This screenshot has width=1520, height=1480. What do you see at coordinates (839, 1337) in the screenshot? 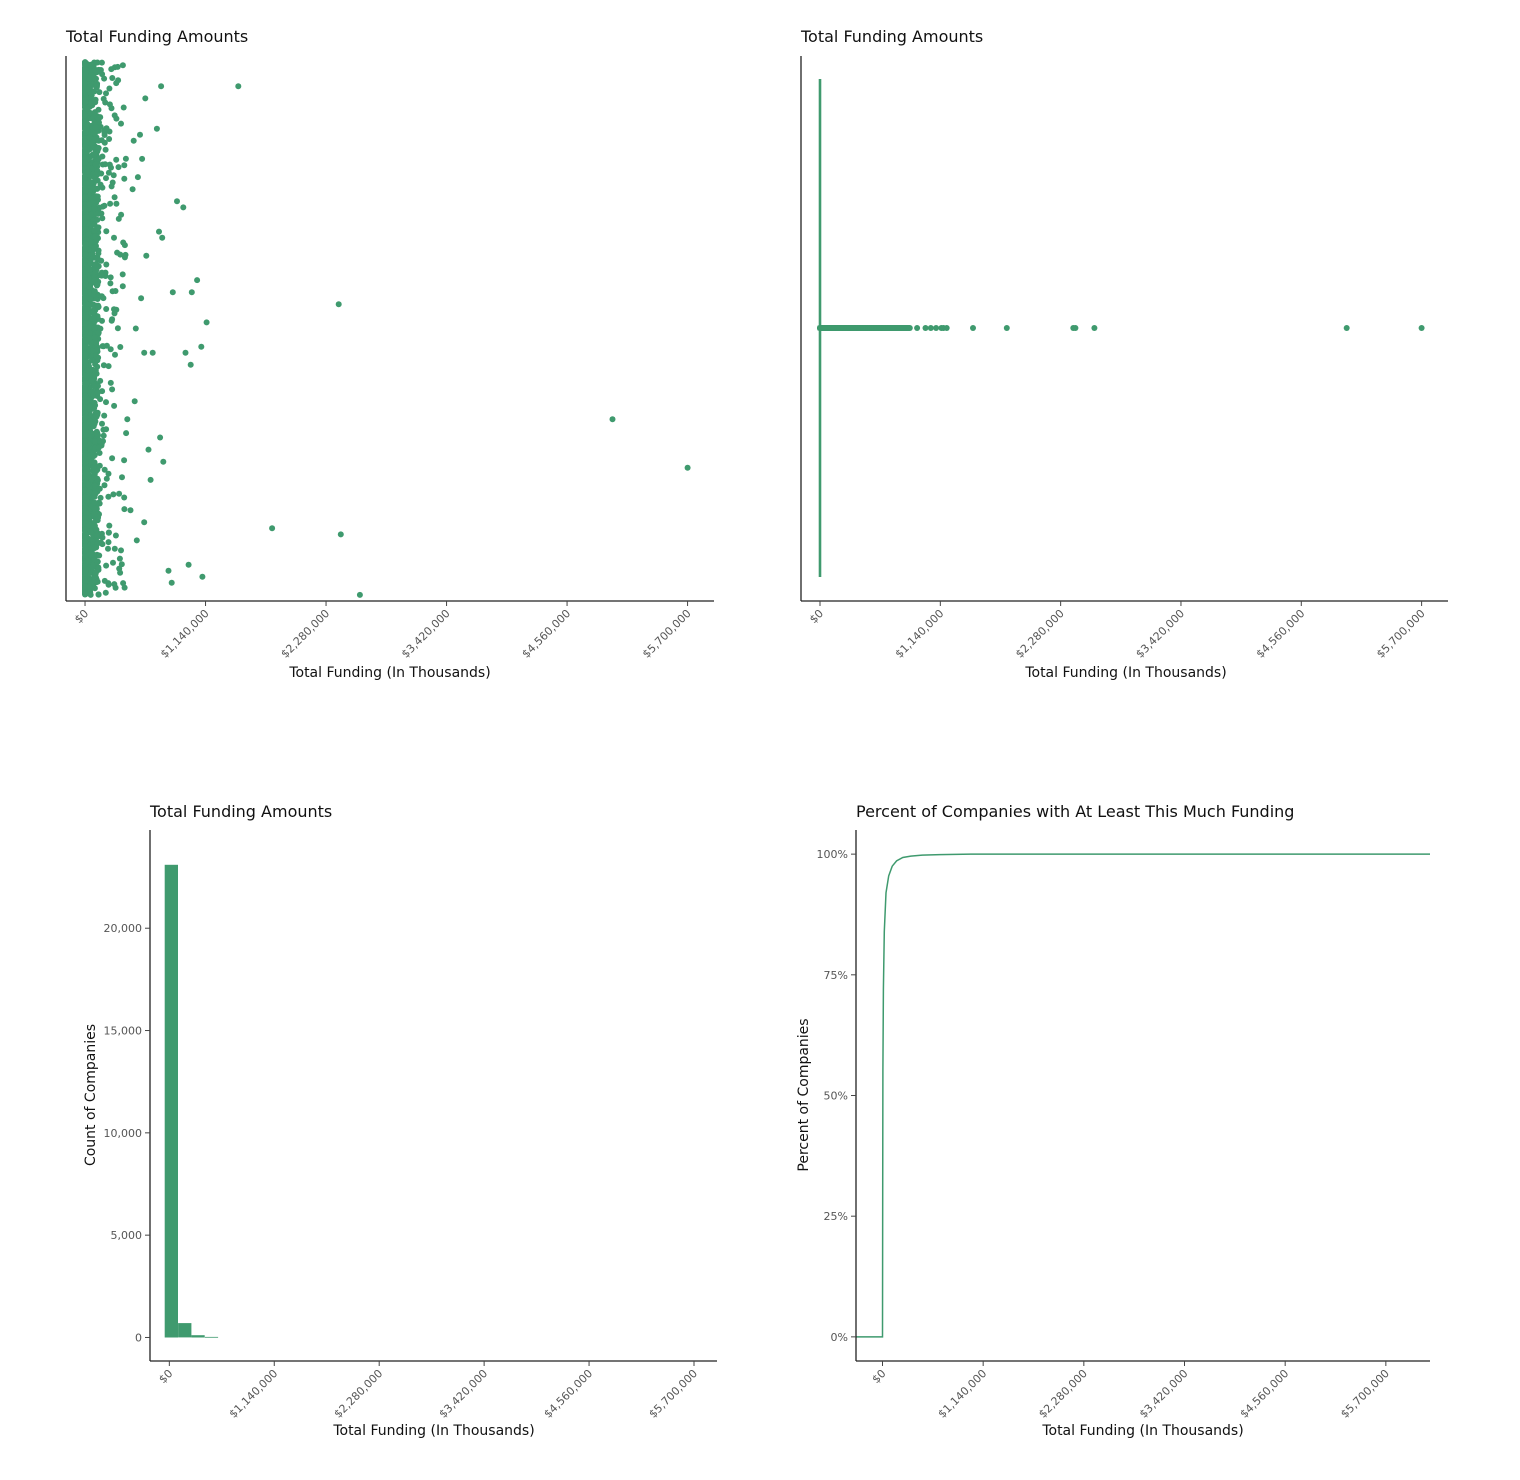
I see `y-tick-label: 0%` at bounding box center [839, 1337].